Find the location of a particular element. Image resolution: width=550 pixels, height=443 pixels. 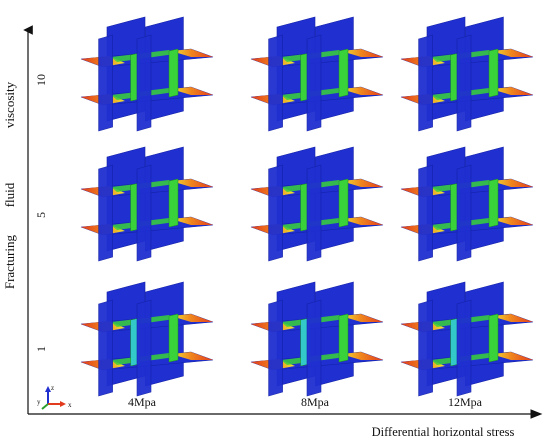

panel-r1-c3 is located at coordinates (467, 74).